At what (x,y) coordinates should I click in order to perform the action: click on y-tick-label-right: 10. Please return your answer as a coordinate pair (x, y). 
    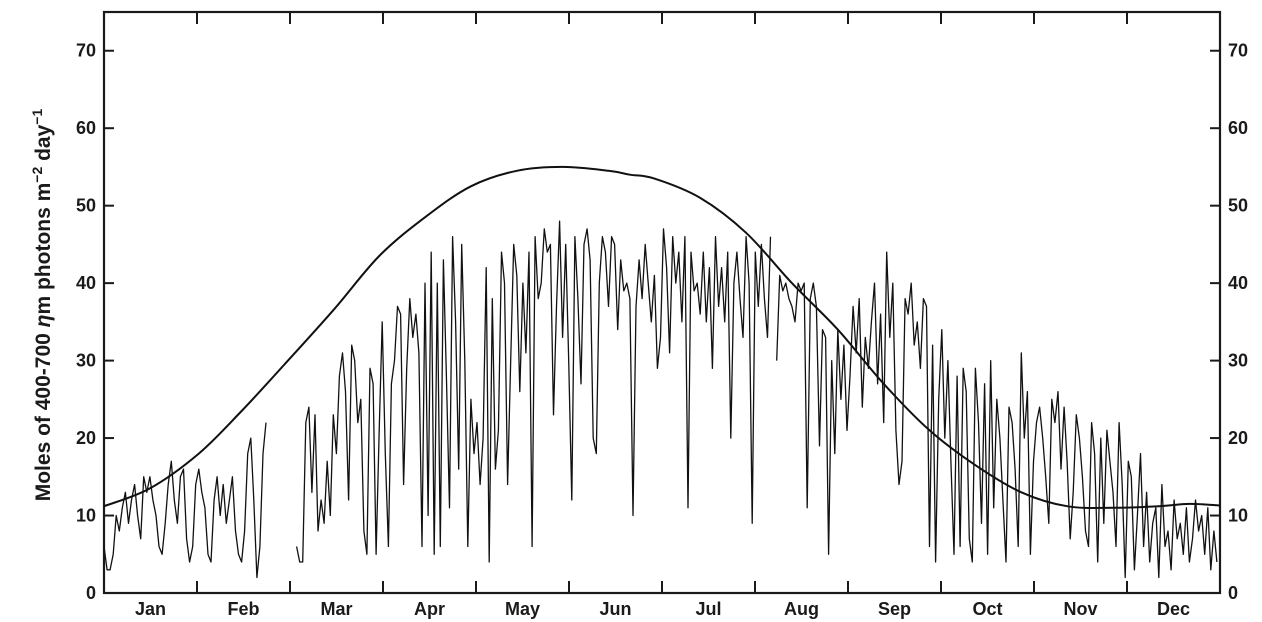
    Looking at the image, I should click on (1238, 516).